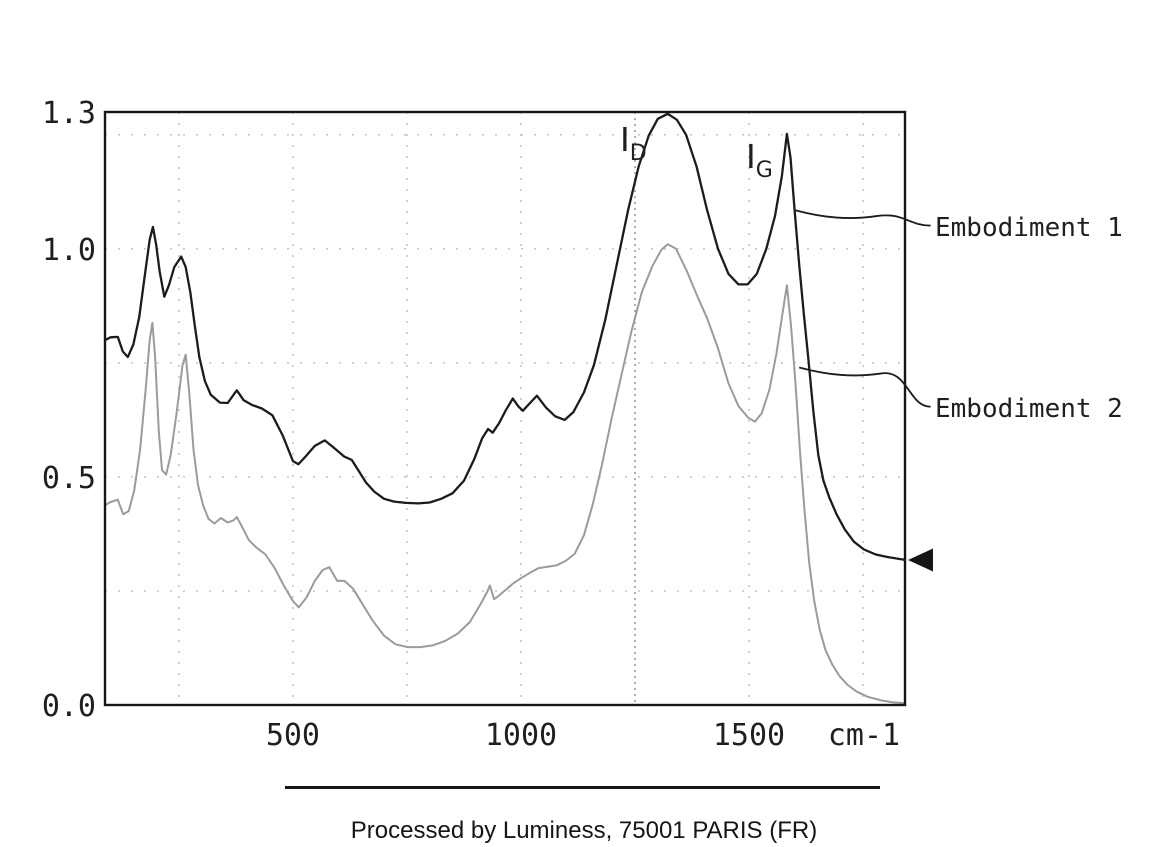 The image size is (1154, 847). Describe the element at coordinates (521, 735) in the screenshot. I see `x-tick-label: 1000` at that location.